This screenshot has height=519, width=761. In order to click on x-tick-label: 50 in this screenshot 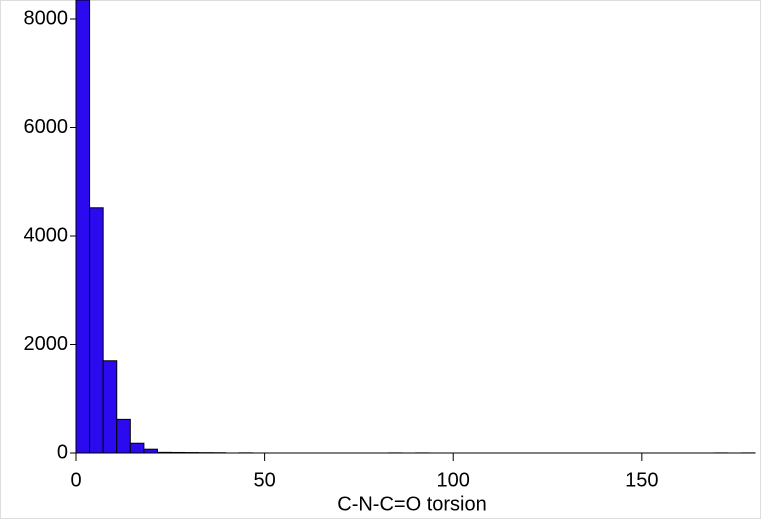, I will do `click(264, 480)`.